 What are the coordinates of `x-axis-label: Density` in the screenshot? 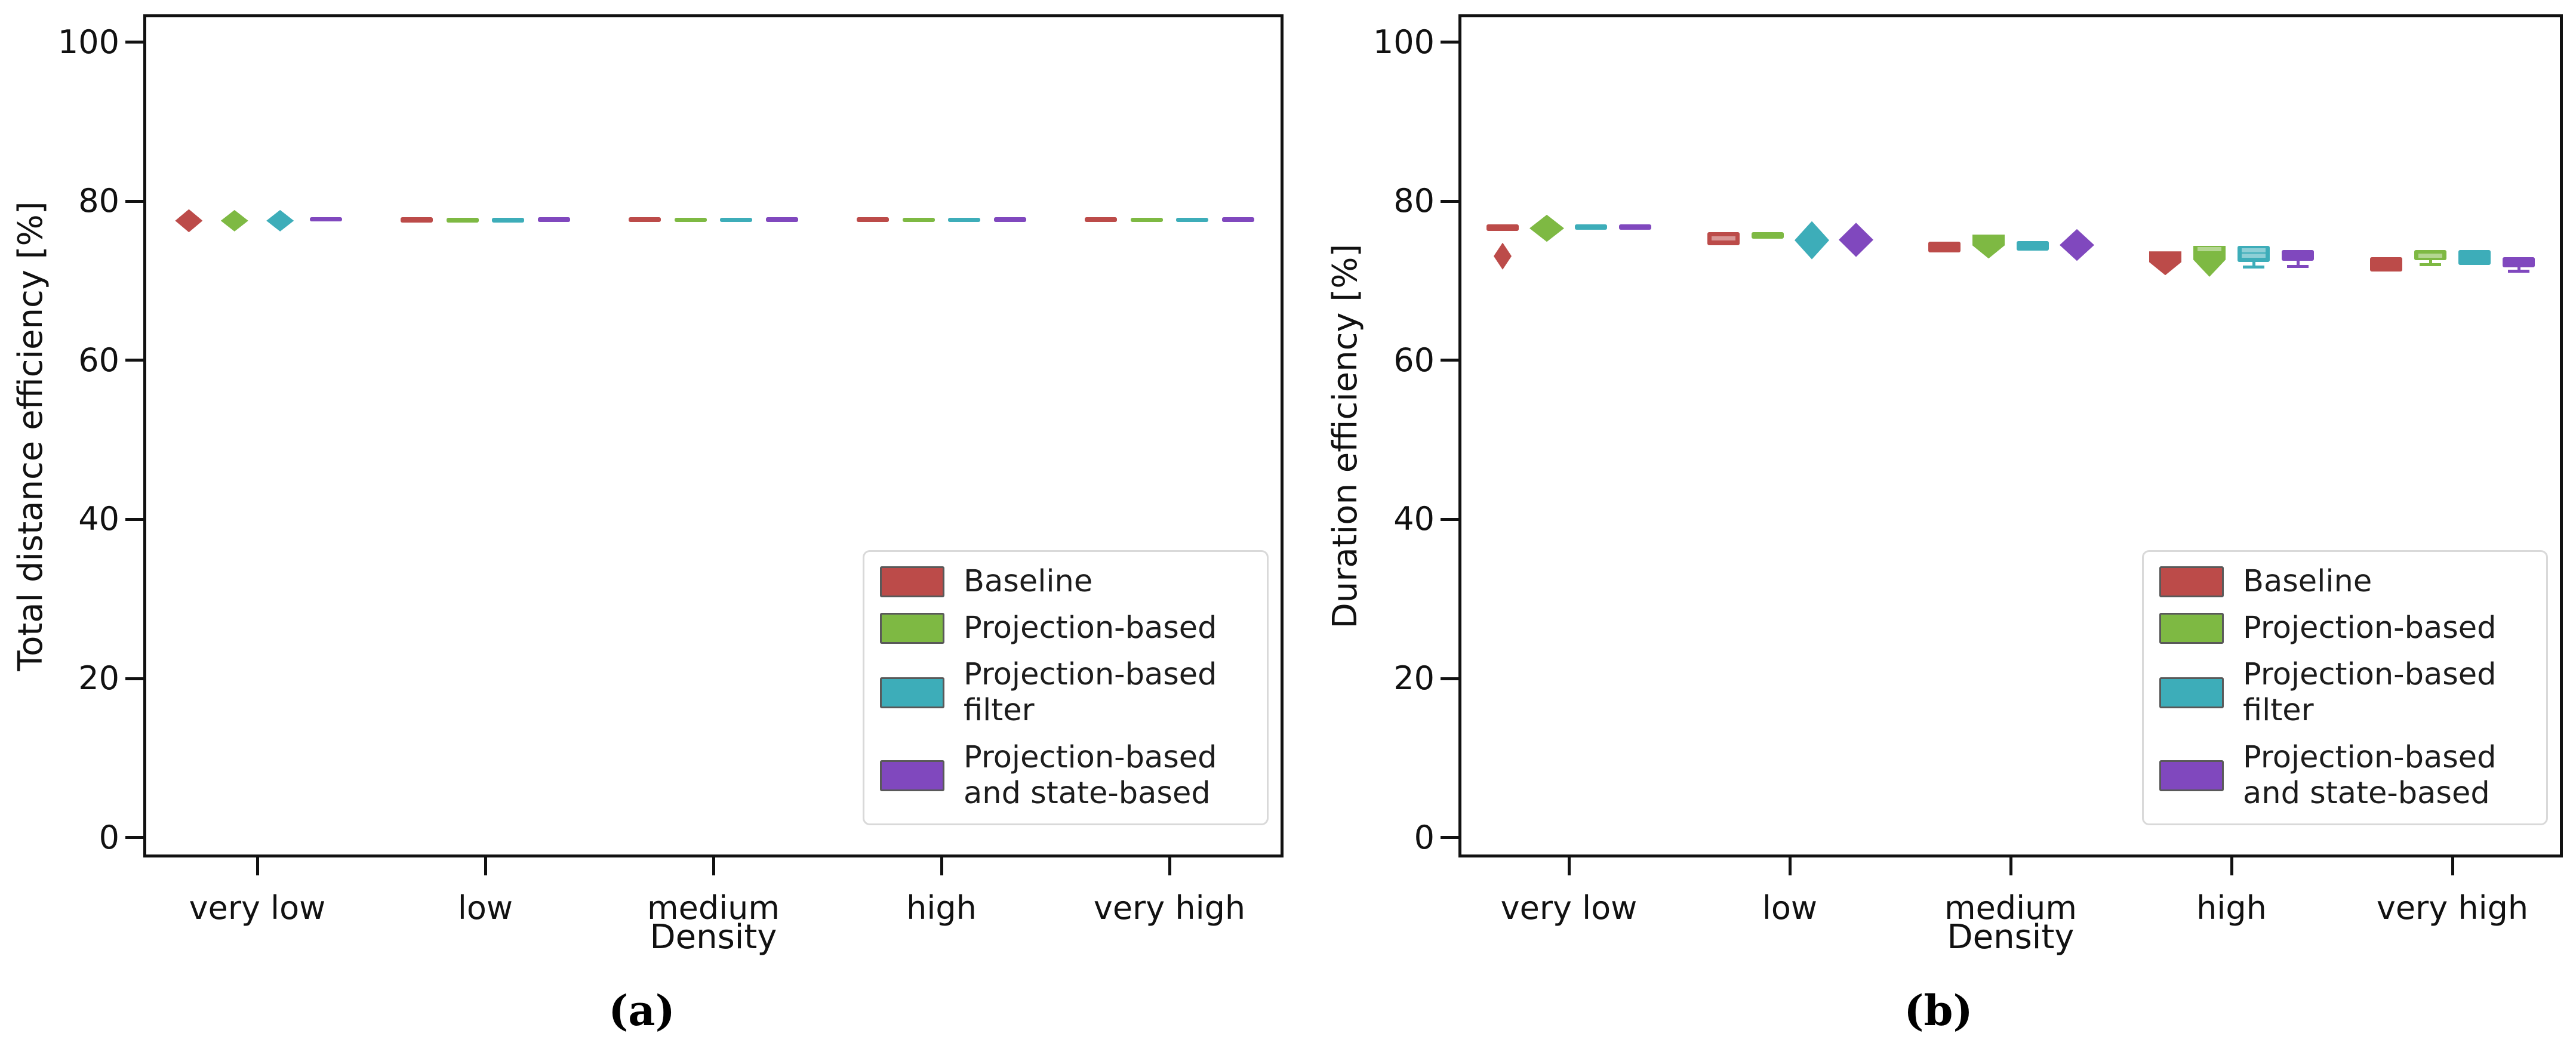 It's located at (713, 937).